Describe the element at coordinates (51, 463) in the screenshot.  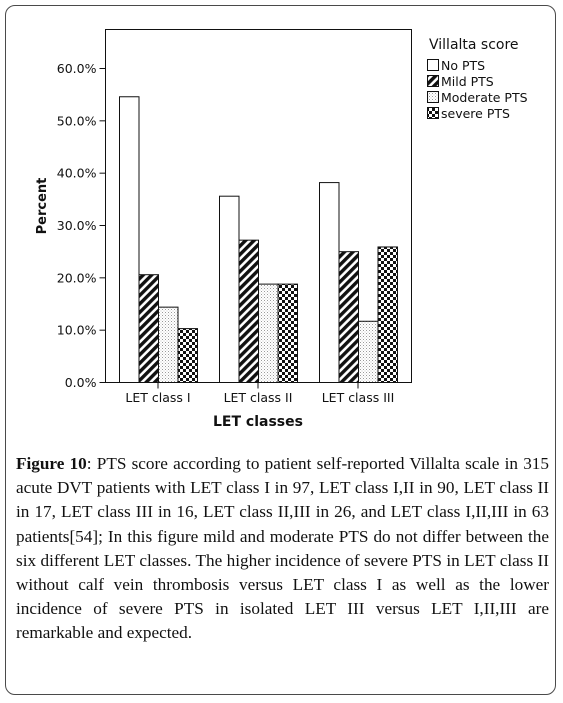
I see `caption-label: Figure 10` at that location.